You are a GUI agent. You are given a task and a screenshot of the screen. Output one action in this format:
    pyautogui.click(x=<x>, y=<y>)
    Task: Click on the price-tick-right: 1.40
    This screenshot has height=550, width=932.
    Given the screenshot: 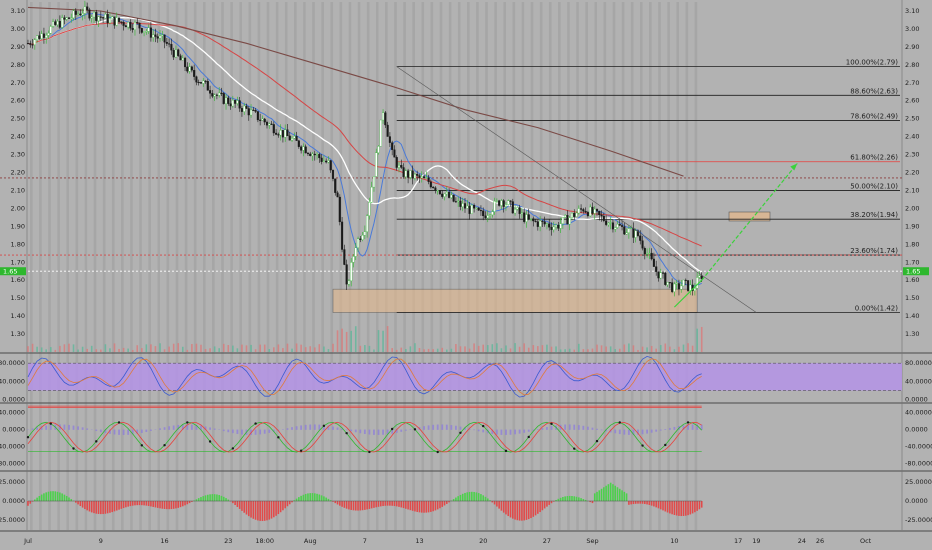 What is the action you would take?
    pyautogui.click(x=912, y=316)
    